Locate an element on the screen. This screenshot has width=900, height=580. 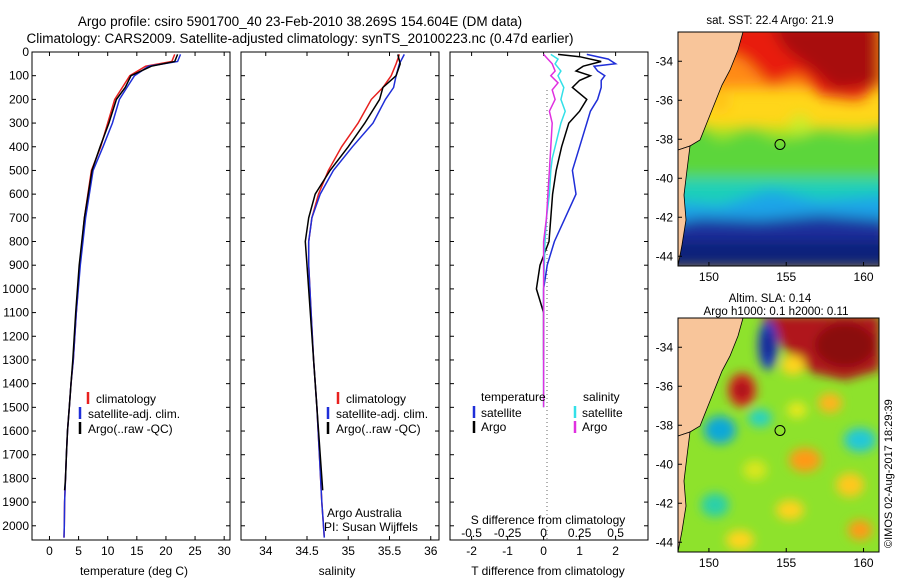
legend-temperature-head: temperature is located at coordinates (513, 397).